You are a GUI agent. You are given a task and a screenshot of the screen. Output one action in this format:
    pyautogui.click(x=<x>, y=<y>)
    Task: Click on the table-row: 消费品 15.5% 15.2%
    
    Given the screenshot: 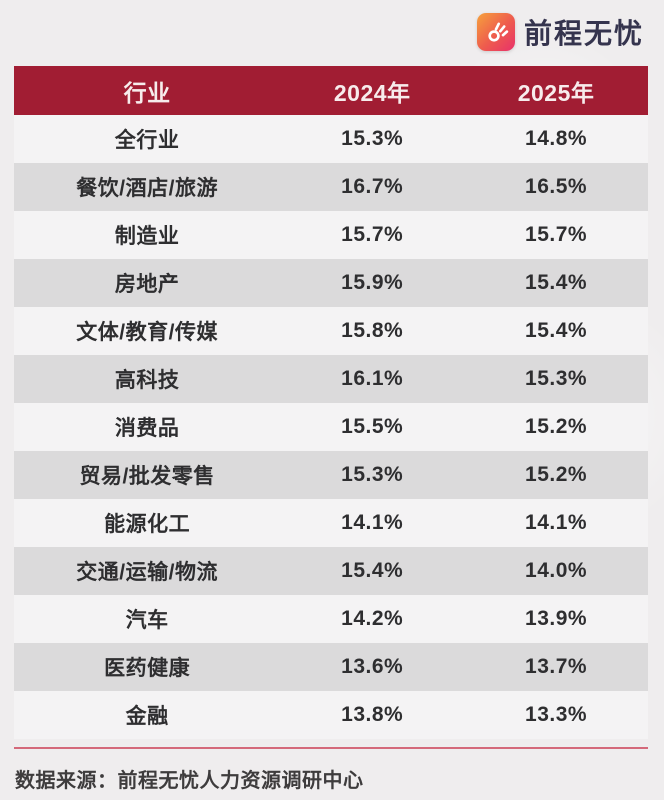 What is the action you would take?
    pyautogui.click(x=331, y=427)
    